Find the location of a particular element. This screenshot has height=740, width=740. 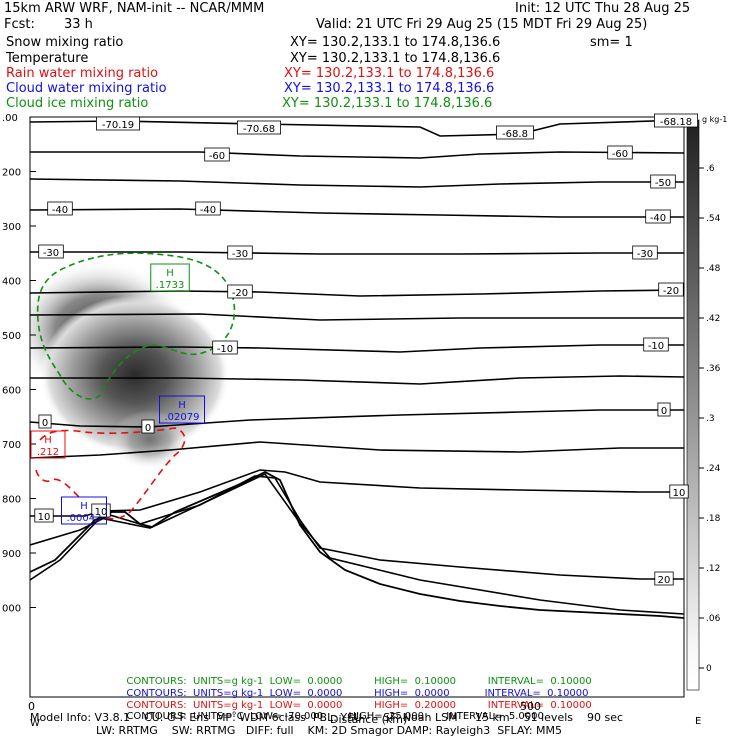

temperature-label: -50 is located at coordinates (663, 183).